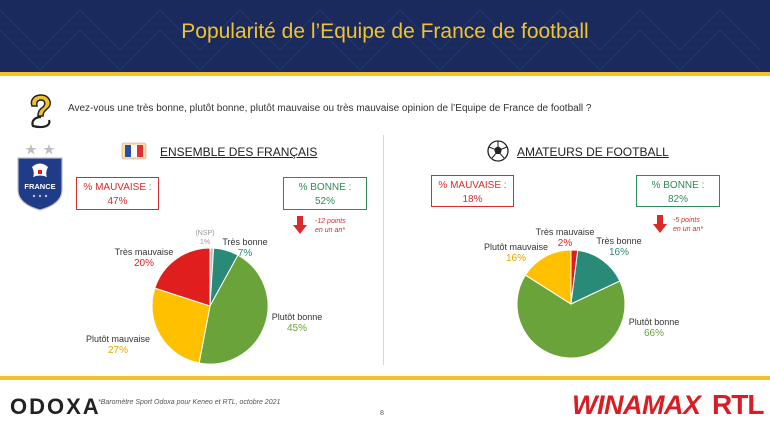  Describe the element at coordinates (688, 225) in the screenshot. I see `trend-text: -5 points en un an*` at that location.